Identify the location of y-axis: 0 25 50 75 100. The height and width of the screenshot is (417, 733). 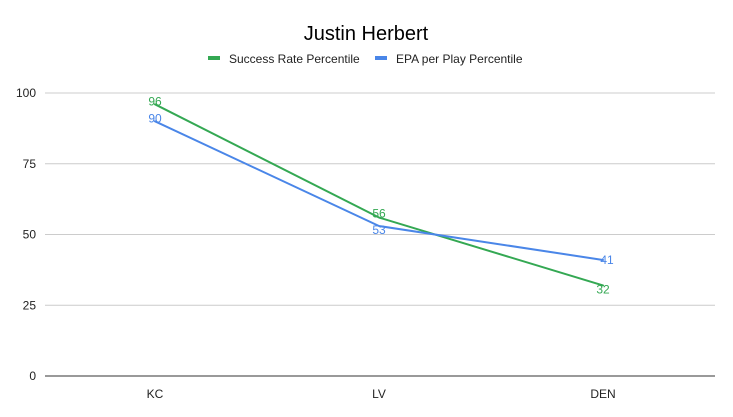
(26, 234).